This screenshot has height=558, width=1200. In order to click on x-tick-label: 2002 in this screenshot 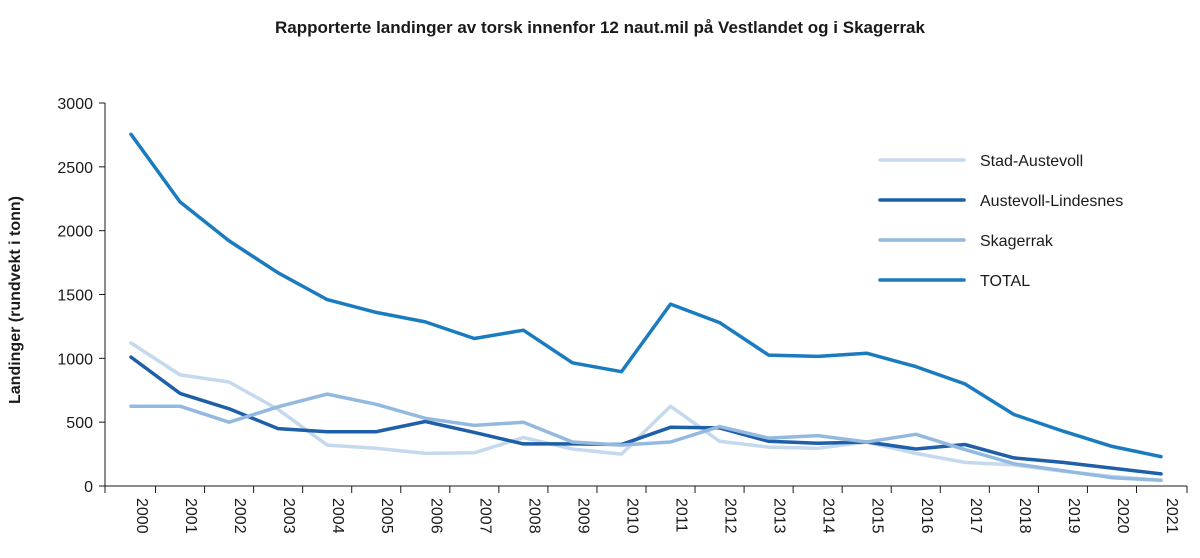, I will do `click(239, 516)`.